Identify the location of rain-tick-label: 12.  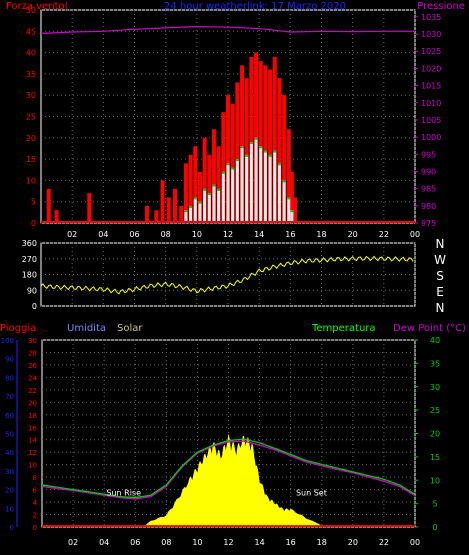
(32, 453).